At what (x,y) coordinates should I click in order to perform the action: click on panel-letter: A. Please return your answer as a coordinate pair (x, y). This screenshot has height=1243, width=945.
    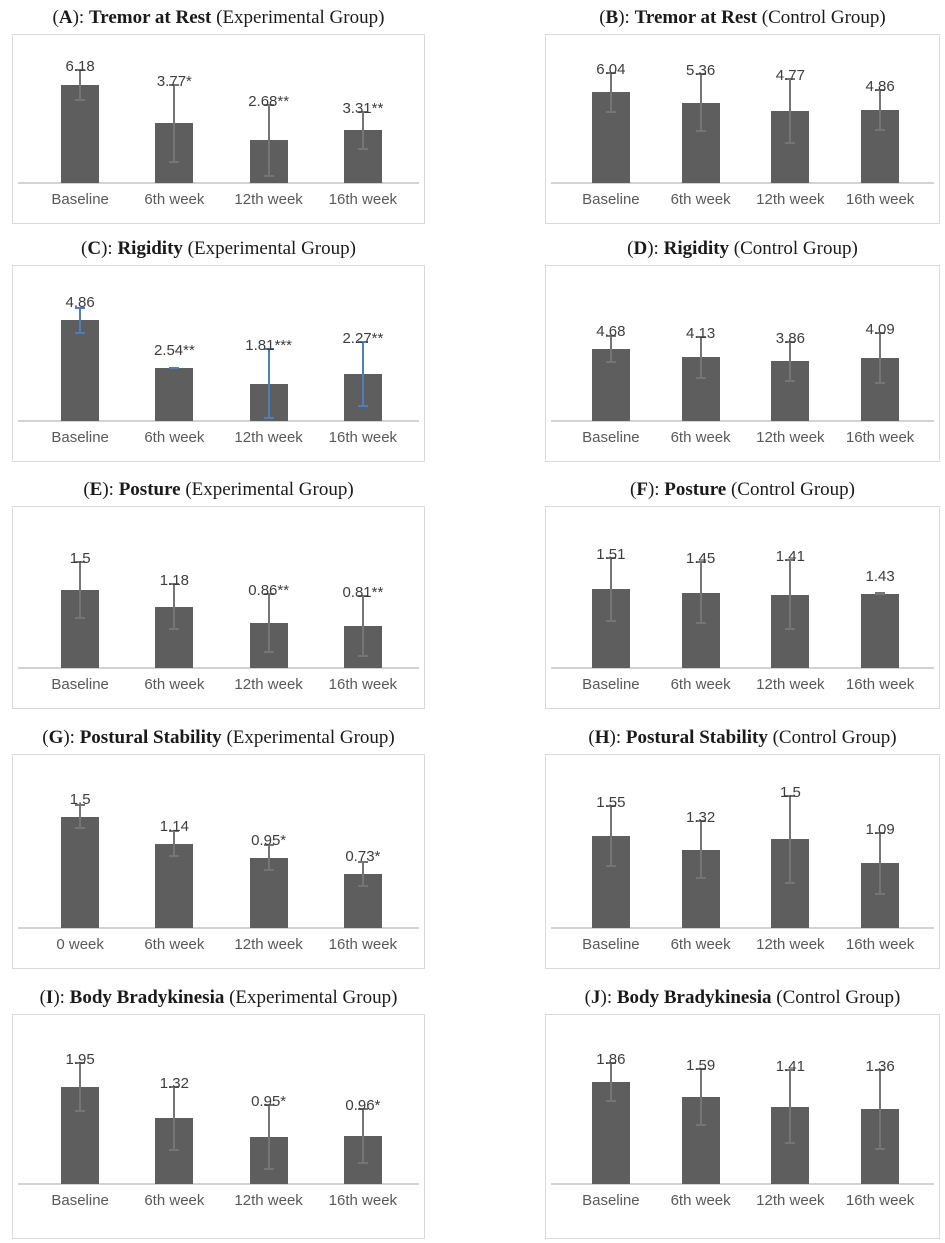
    Looking at the image, I should click on (65, 17).